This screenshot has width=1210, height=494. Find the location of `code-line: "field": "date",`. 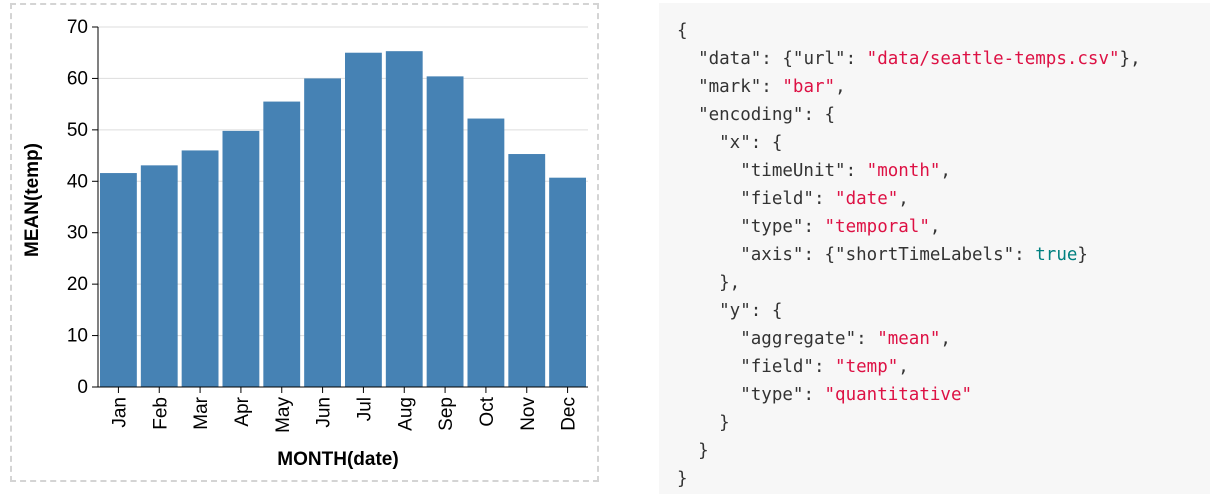

code-line: "field": "date", is located at coordinates (909, 199).